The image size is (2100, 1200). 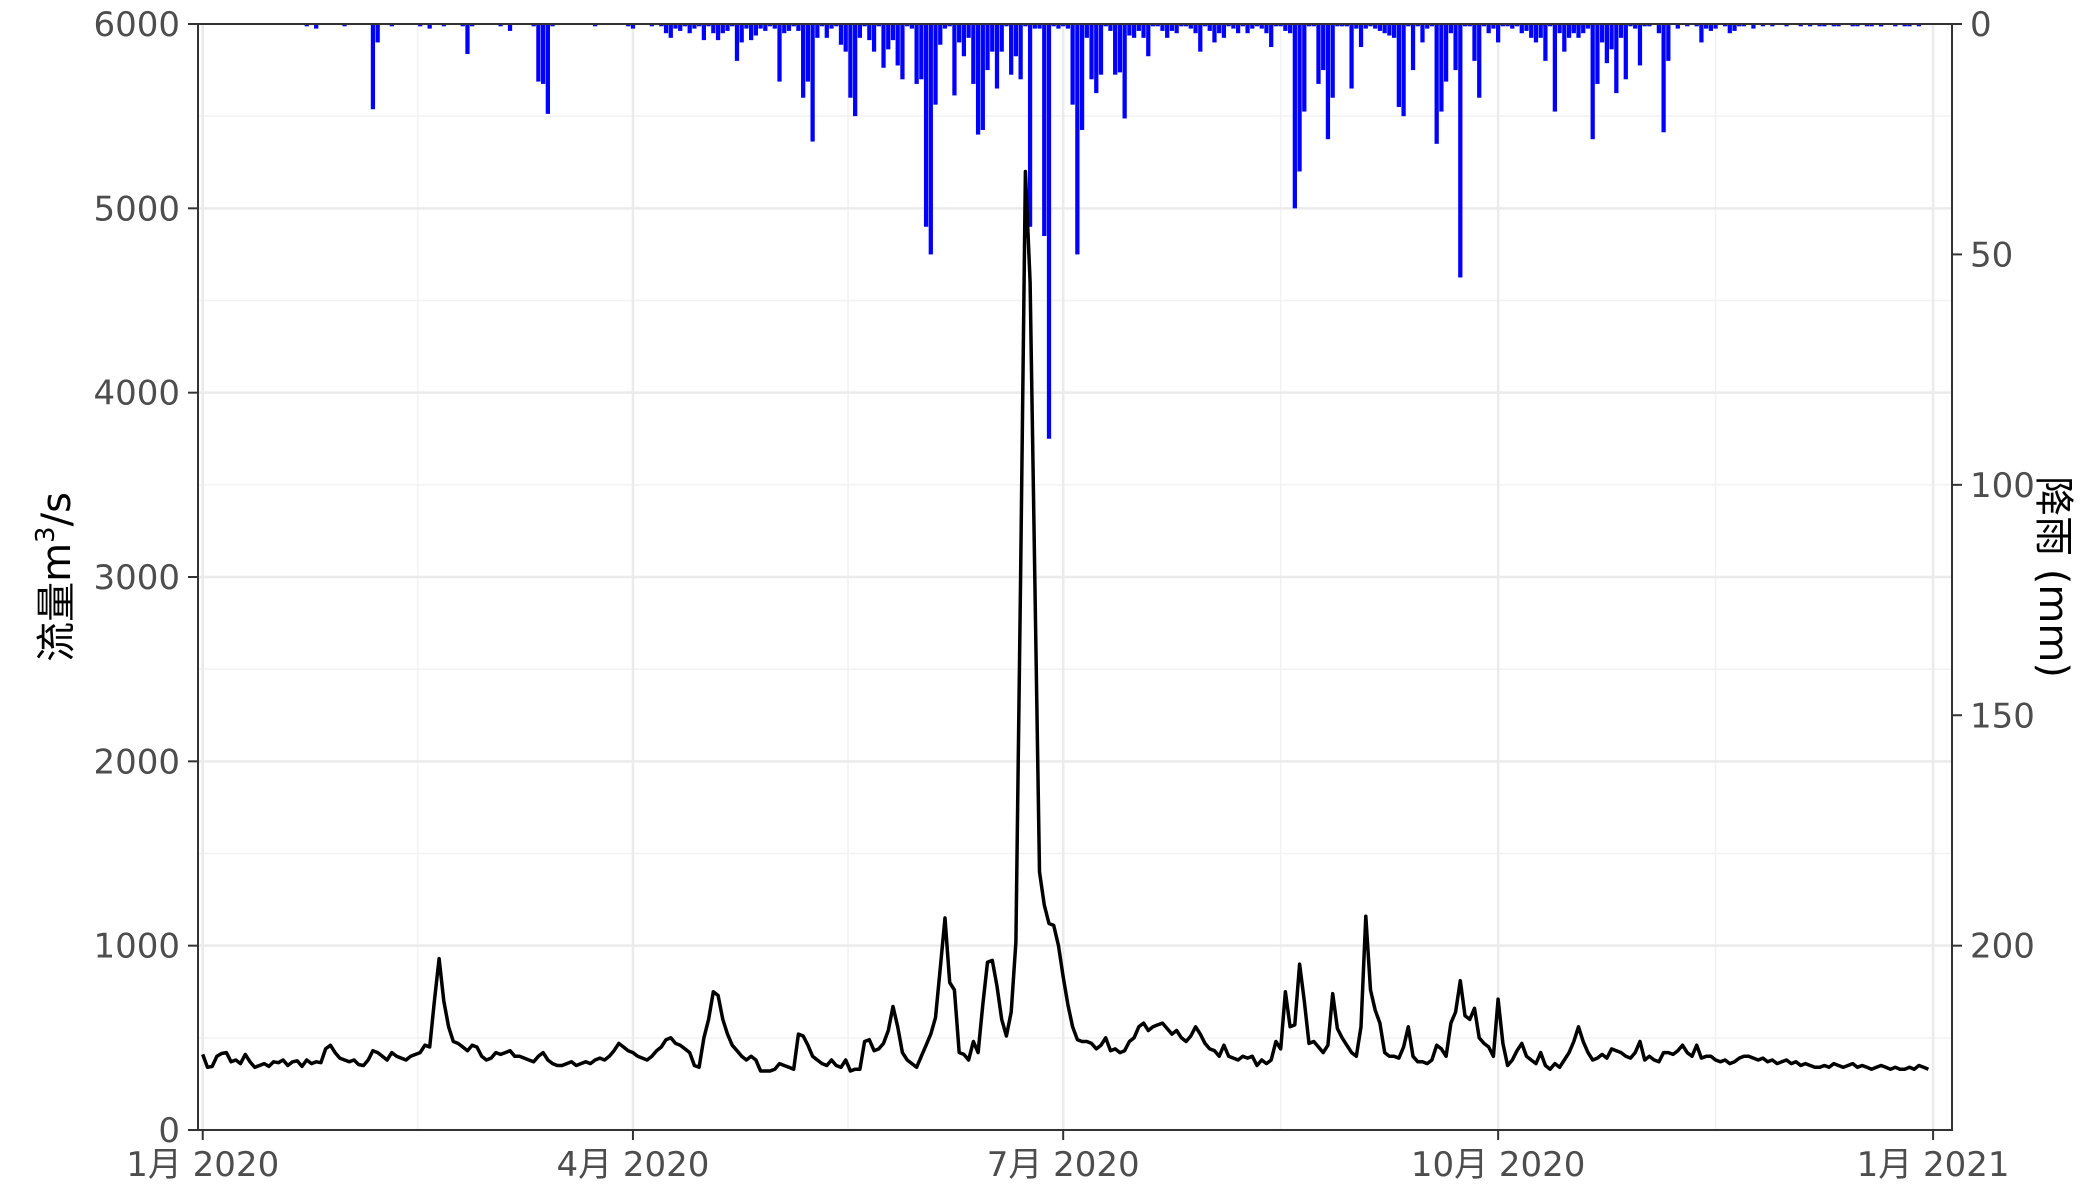 What do you see at coordinates (1981, 25) in the screenshot?
I see `right-axis-tick-label: 0` at bounding box center [1981, 25].